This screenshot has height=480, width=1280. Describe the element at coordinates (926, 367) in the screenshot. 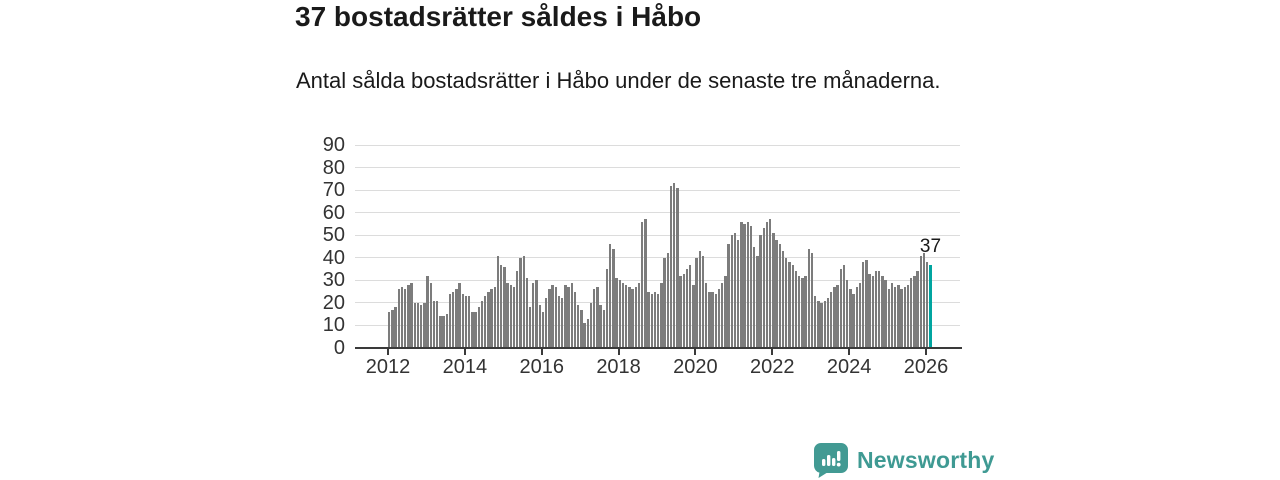

I see `x-axis-tick-label: 2026` at that location.